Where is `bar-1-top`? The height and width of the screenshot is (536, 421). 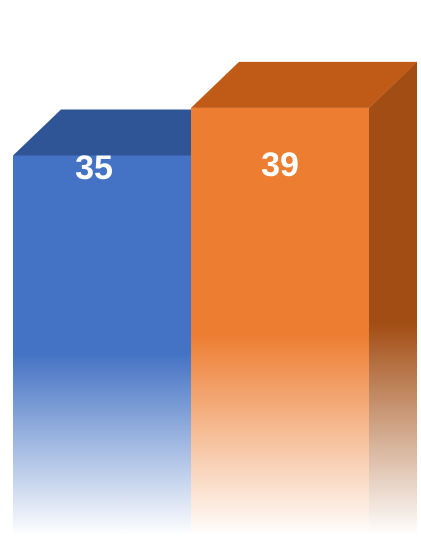 bar-1-top is located at coordinates (126, 132).